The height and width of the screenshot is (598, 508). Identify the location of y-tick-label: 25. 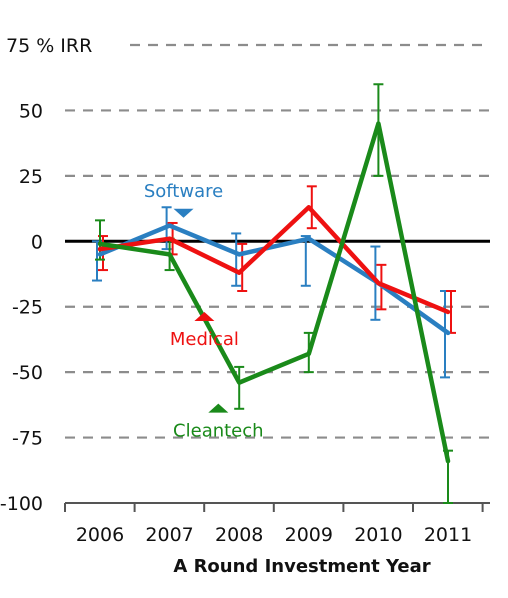
(31, 177).